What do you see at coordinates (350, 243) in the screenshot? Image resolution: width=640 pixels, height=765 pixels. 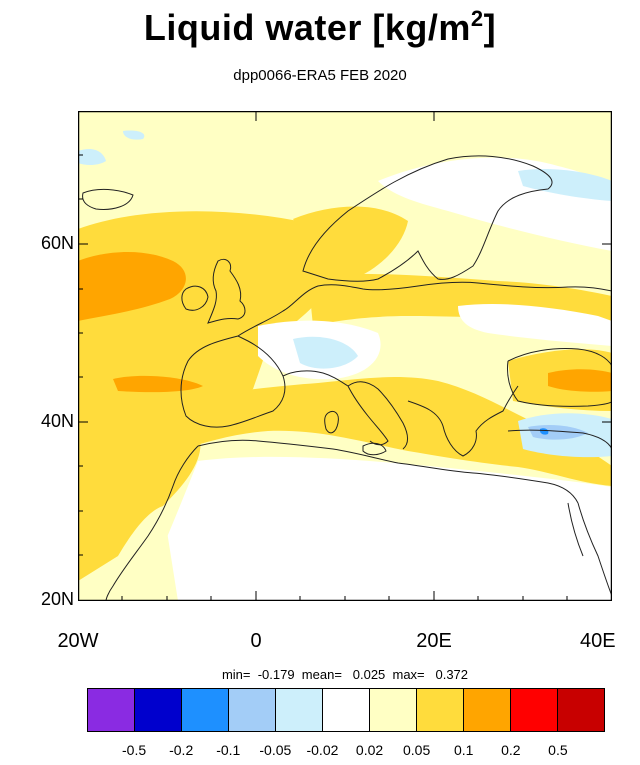 I see `field-norway` at bounding box center [350, 243].